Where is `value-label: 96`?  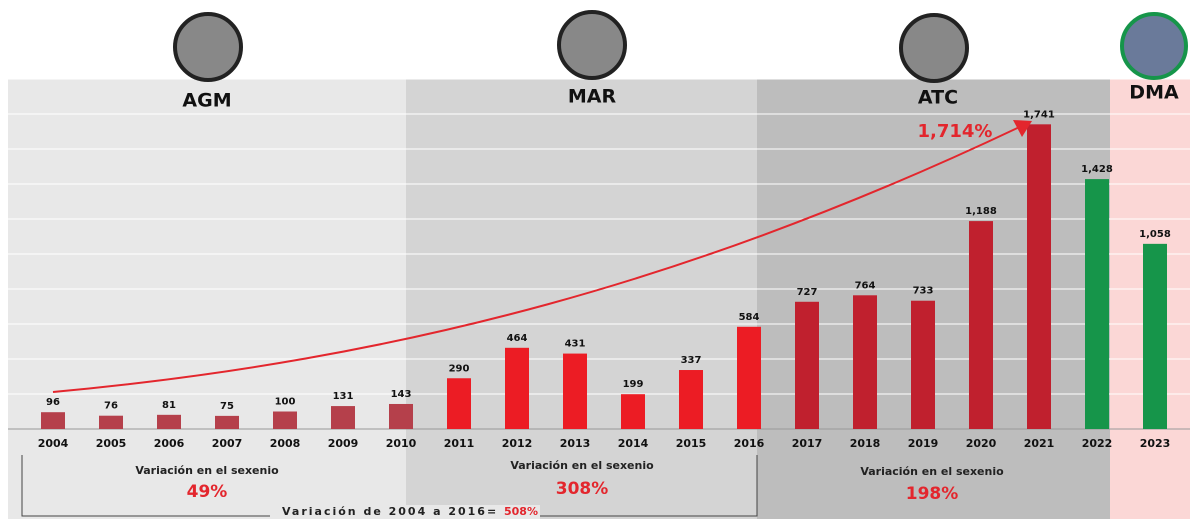 value-label: 96 is located at coordinates (53, 402).